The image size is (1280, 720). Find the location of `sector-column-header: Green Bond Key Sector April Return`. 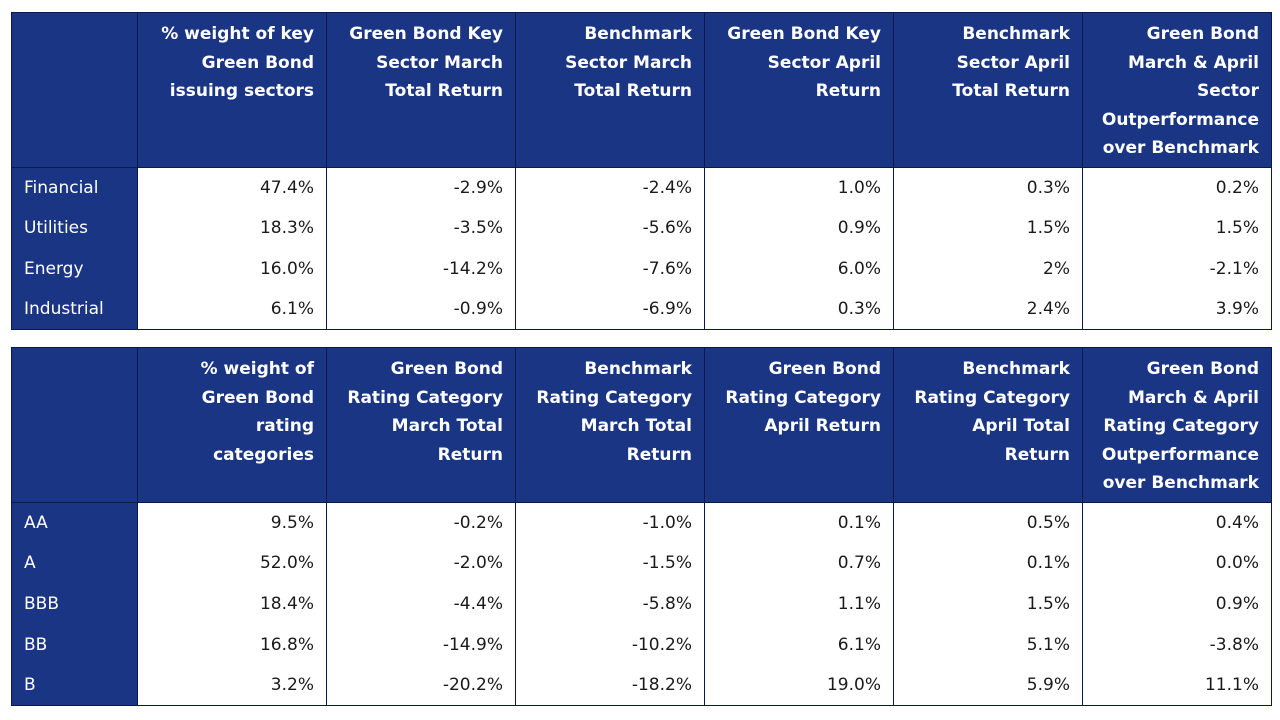

sector-column-header: Green Bond Key Sector April Return is located at coordinates (799, 90).